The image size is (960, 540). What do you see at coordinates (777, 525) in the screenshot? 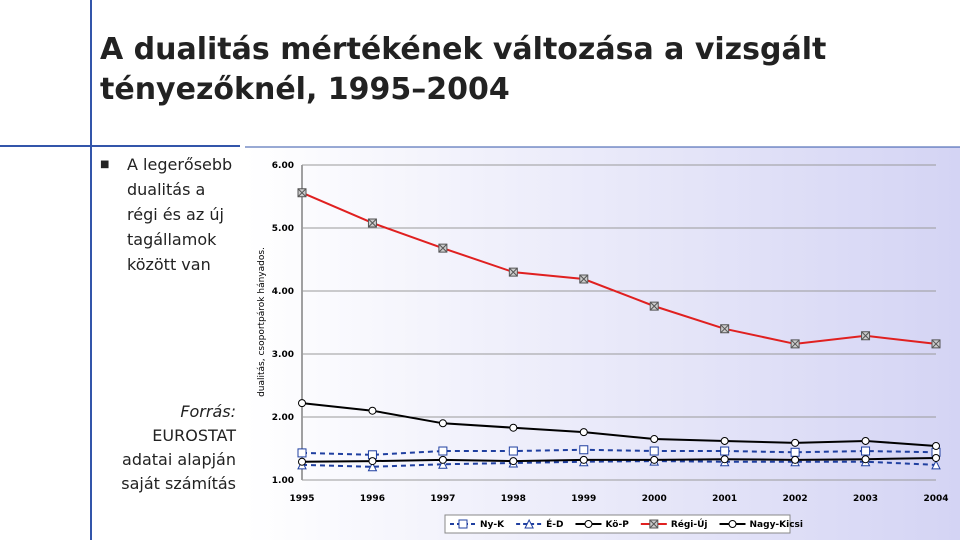
I see `legend-label: Nagy-Kicsi` at bounding box center [777, 525].